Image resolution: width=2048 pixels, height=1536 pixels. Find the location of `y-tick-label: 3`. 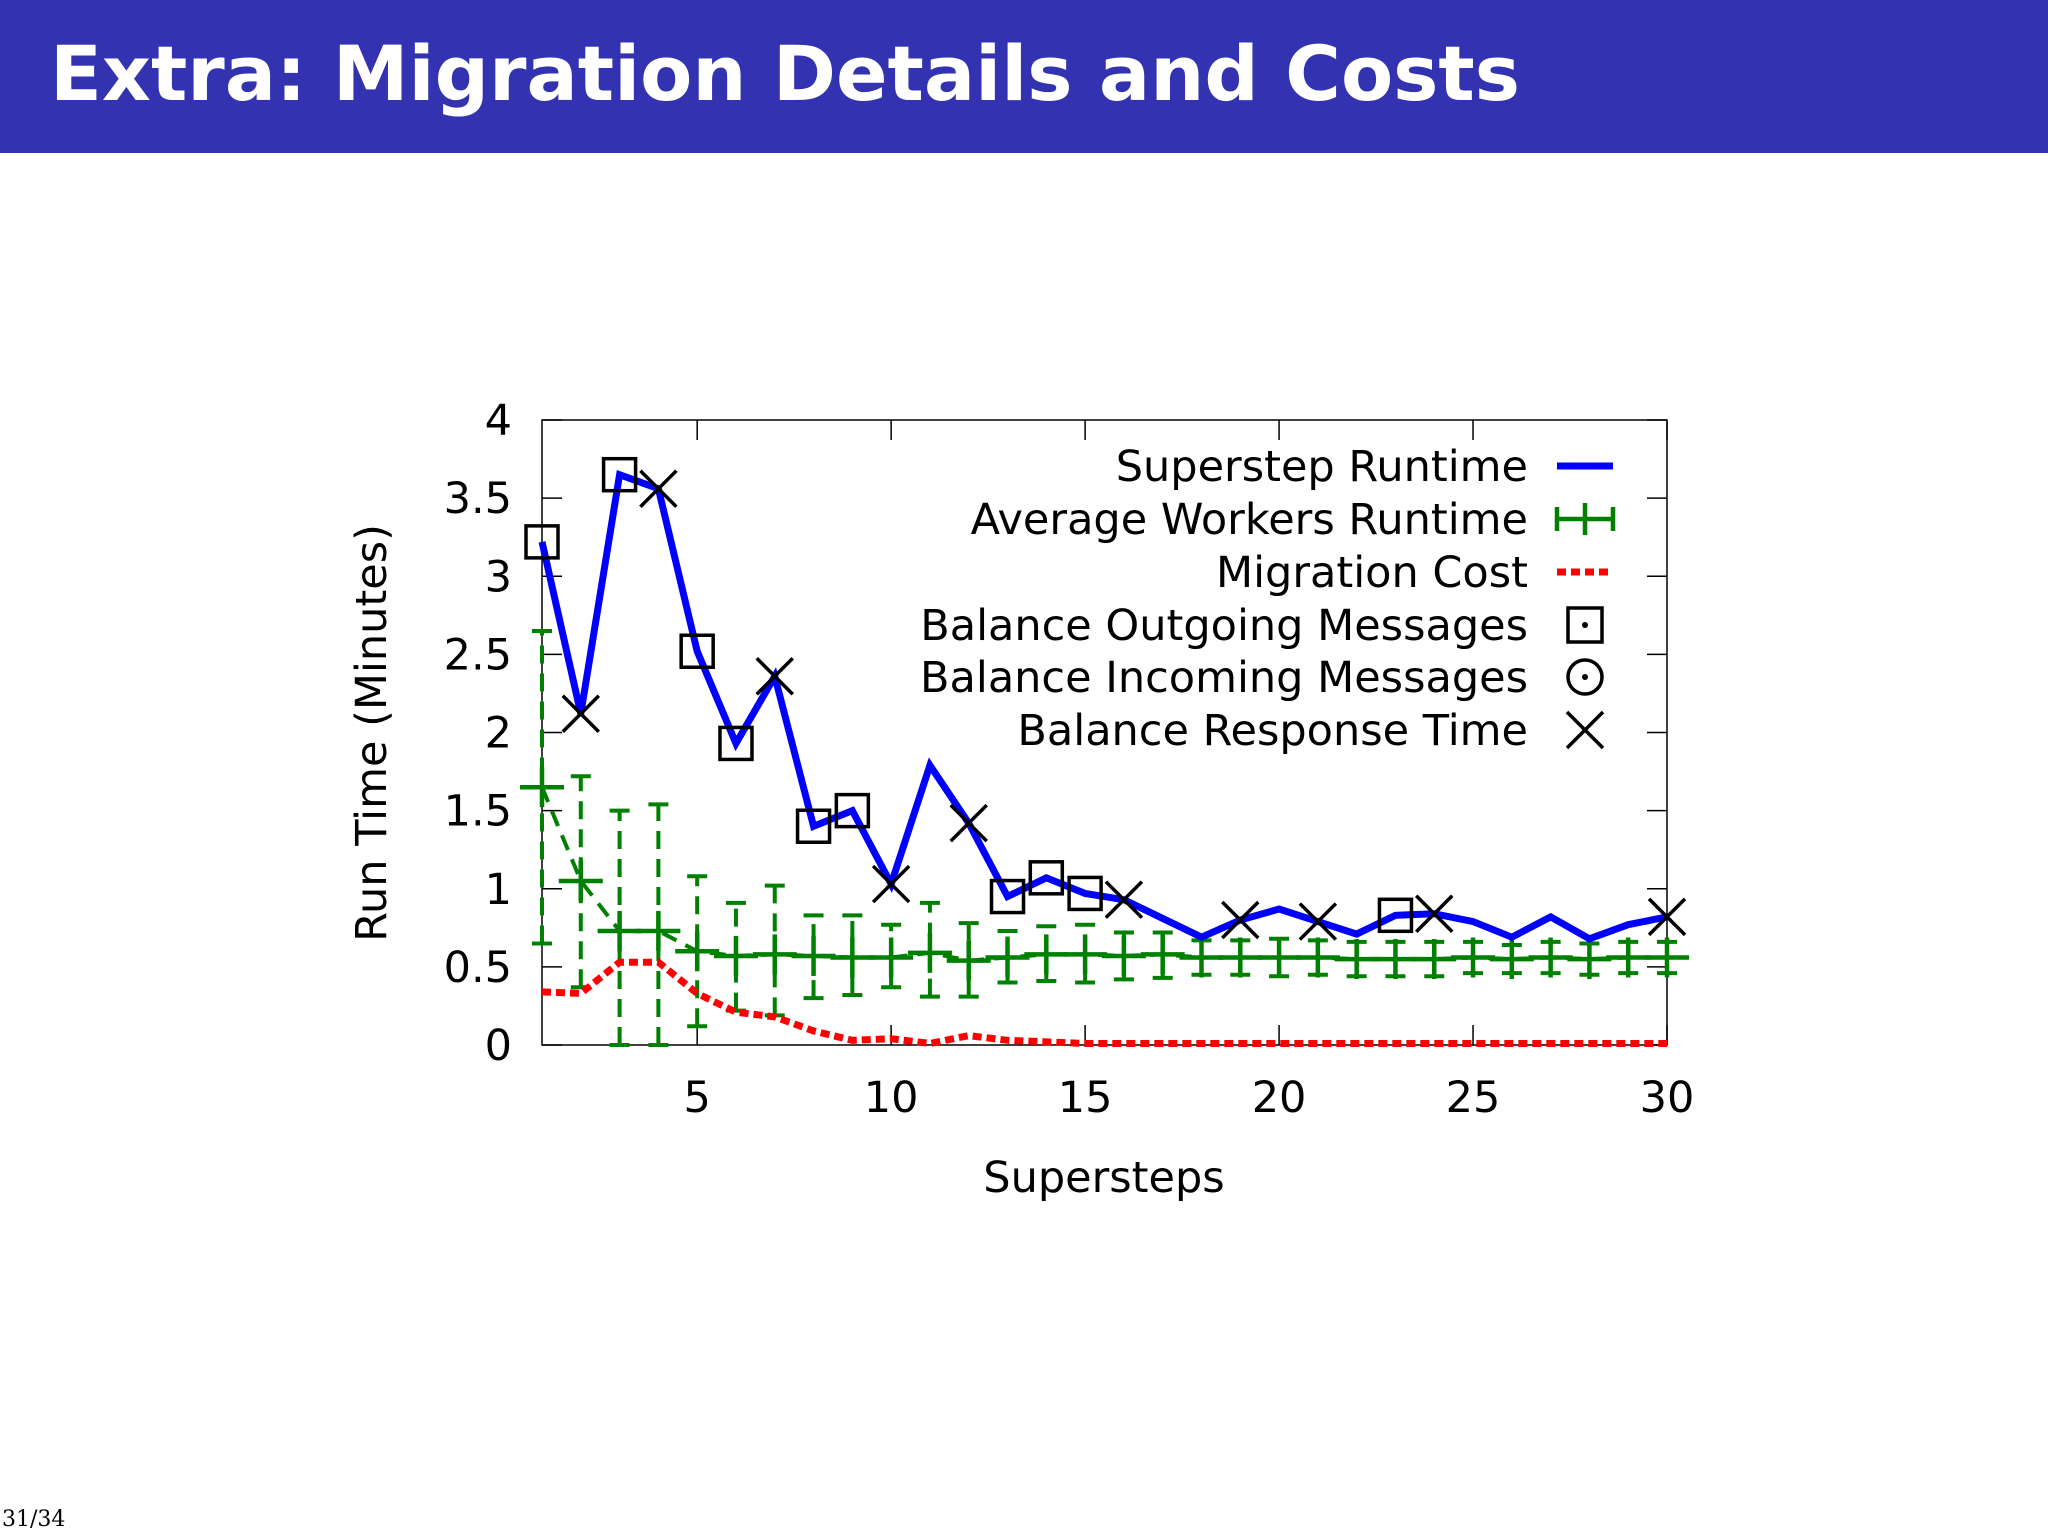

y-tick-label: 3 is located at coordinates (498, 577).